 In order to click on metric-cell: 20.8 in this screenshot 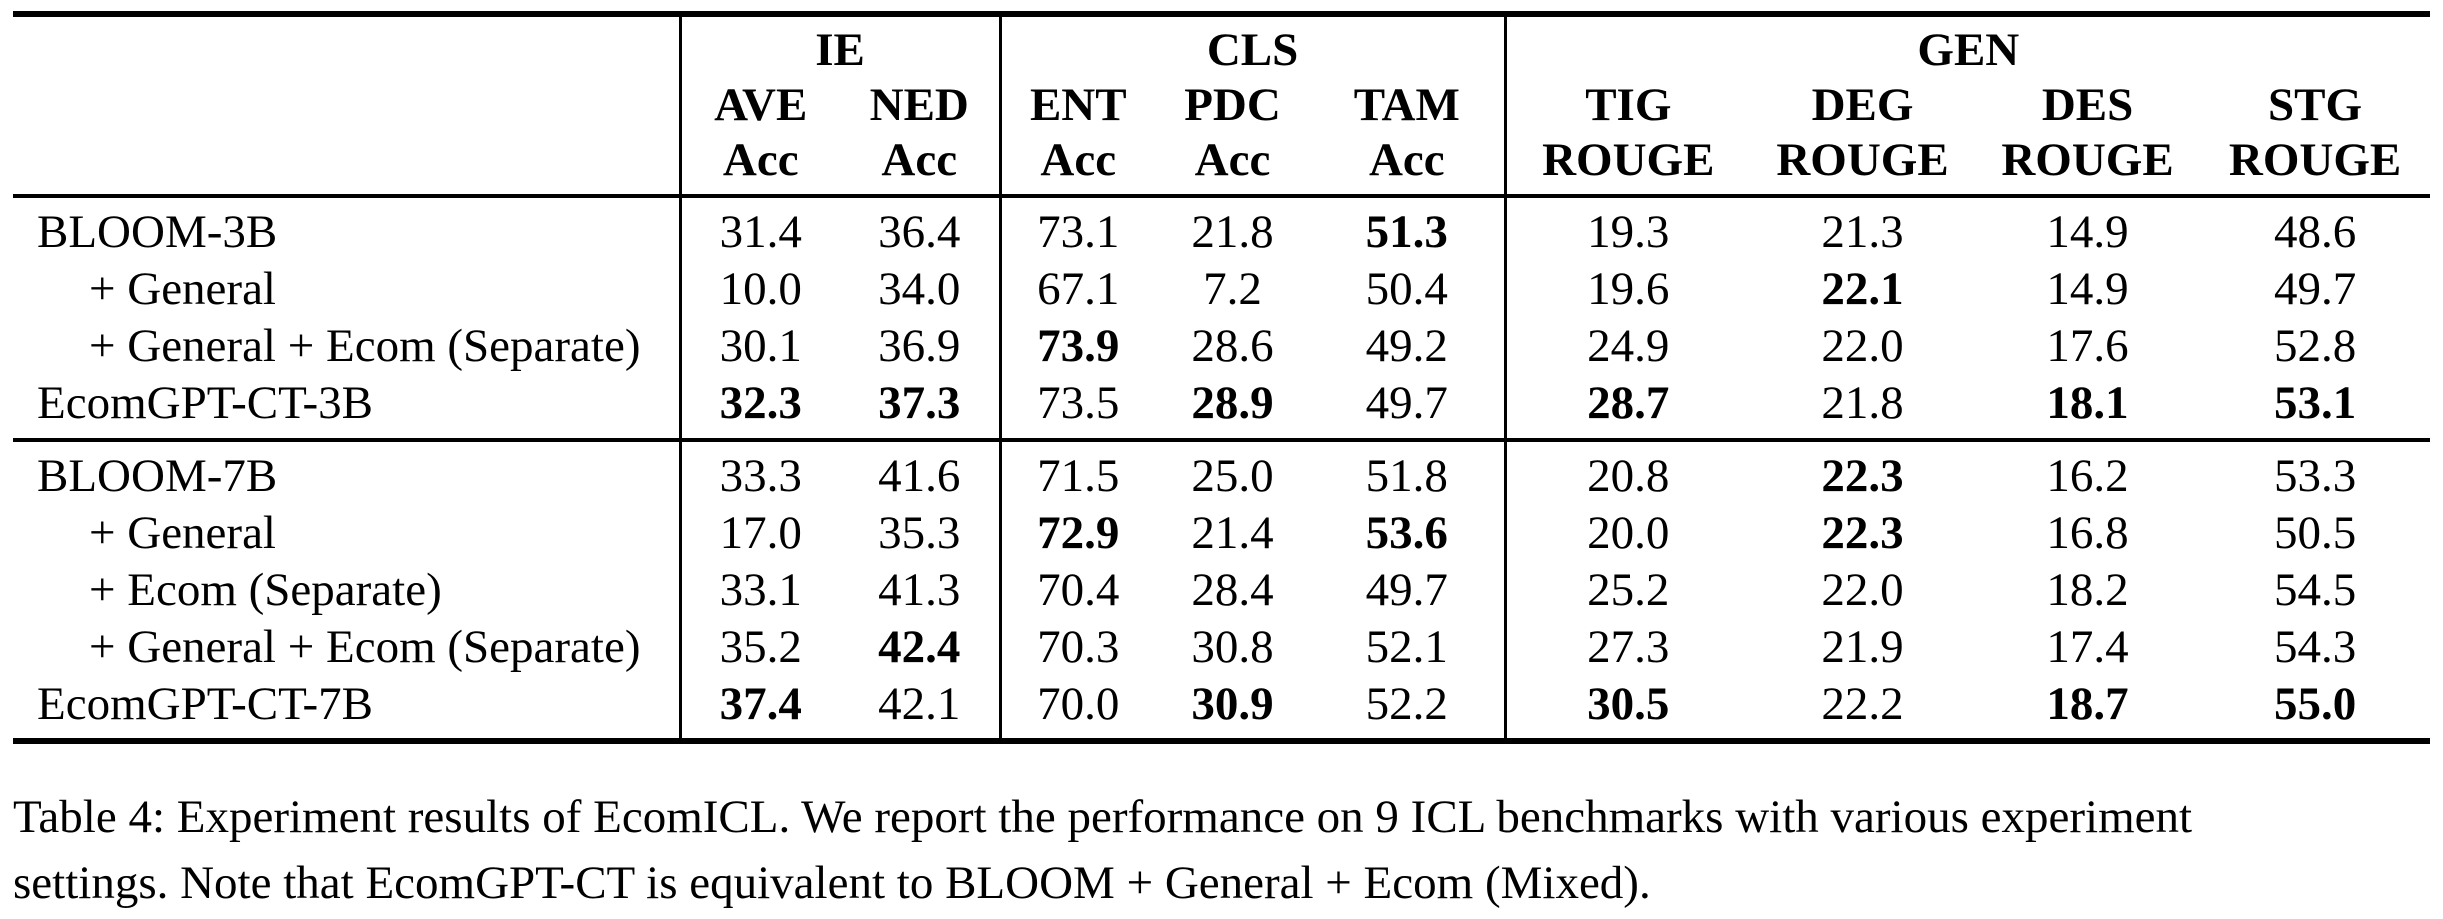, I will do `click(1627, 471)`.